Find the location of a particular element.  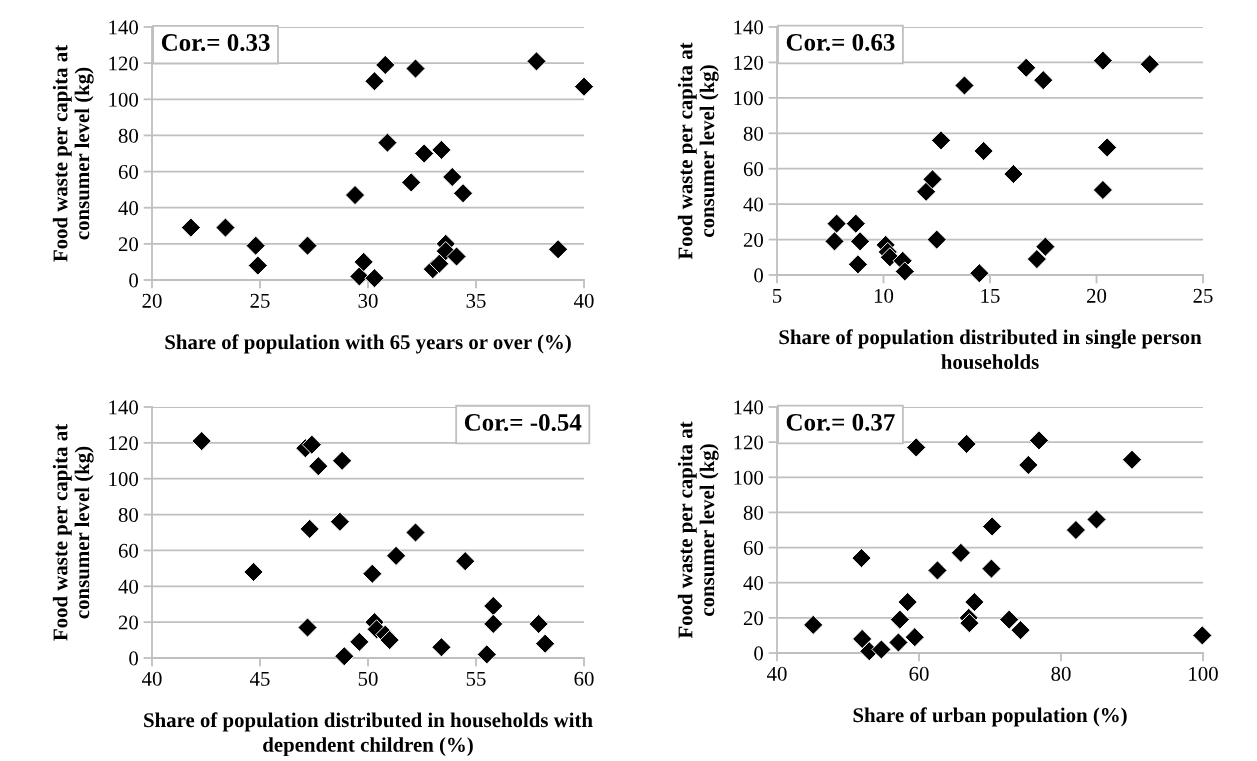

x-axis-title: Share of population distributed in households with dependent children (%) is located at coordinates (368, 734).